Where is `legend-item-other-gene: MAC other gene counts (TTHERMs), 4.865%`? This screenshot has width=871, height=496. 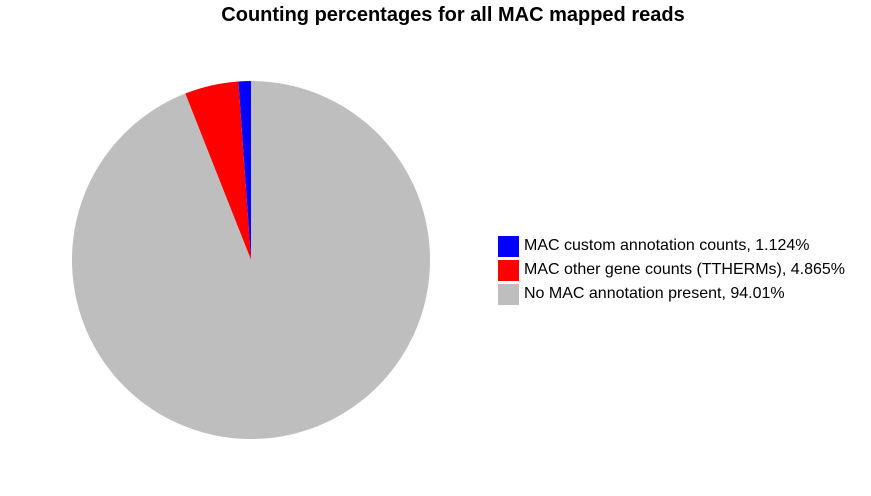
legend-item-other-gene: MAC other gene counts (TTHERMs), 4.865% is located at coordinates (671, 270).